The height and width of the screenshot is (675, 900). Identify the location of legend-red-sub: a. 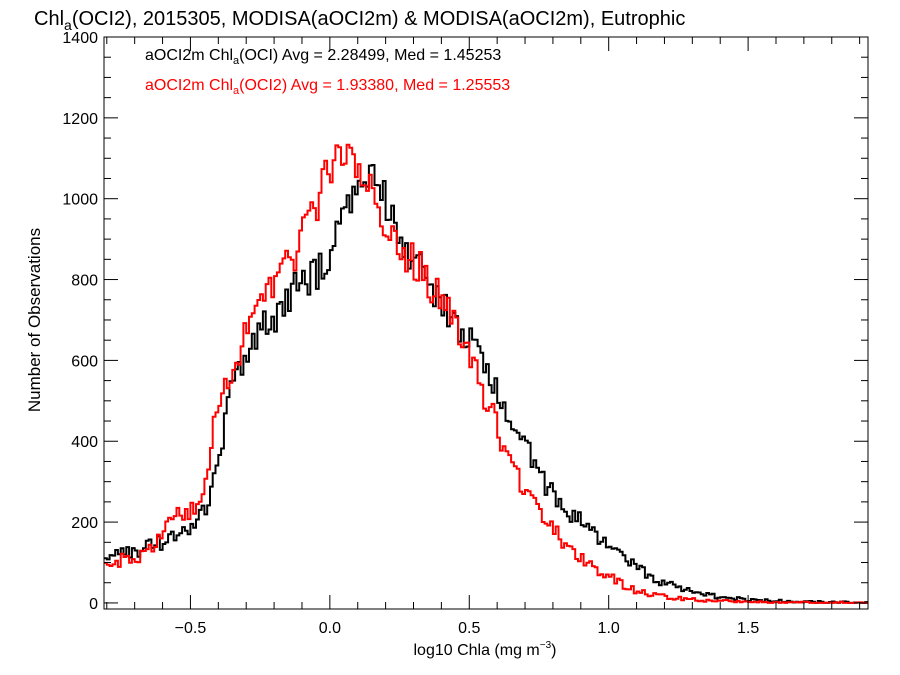
(236, 91).